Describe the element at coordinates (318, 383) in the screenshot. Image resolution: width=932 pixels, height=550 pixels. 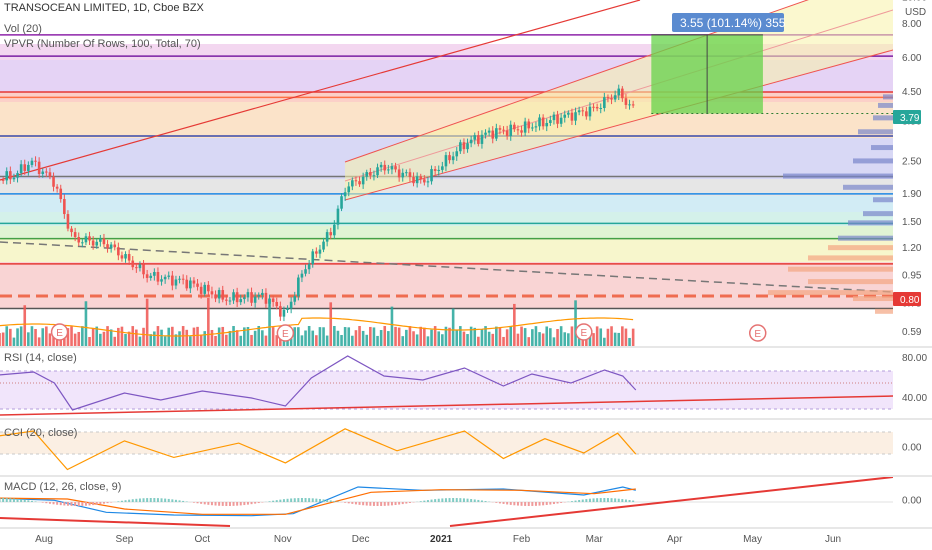
I see `rsi-line` at that location.